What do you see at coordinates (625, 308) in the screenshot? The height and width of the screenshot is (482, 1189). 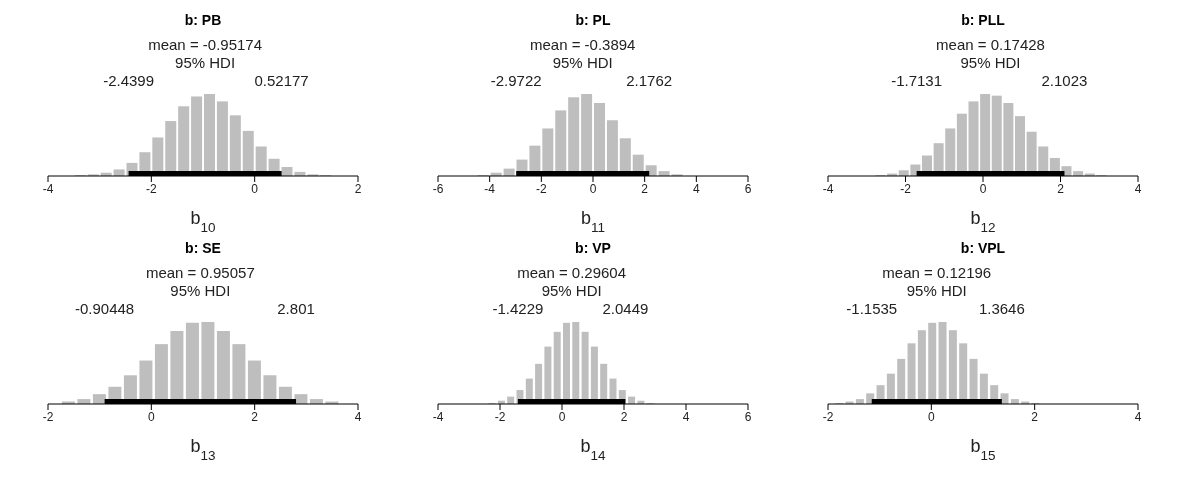 I see `text: 2.0449` at bounding box center [625, 308].